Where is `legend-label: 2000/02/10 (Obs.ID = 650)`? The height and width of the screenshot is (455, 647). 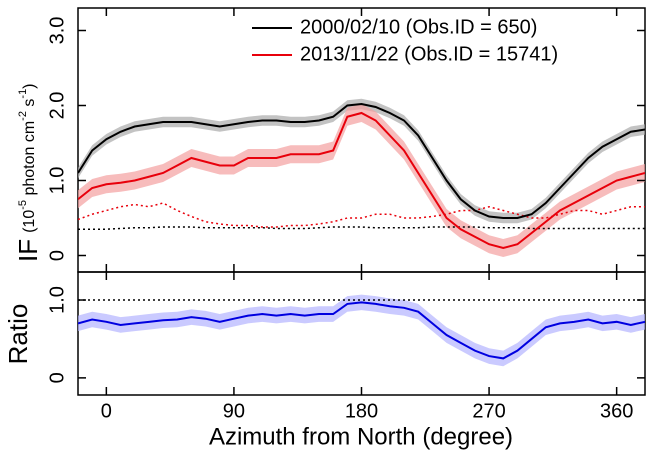 legend-label: 2000/02/10 (Obs.ID = 650) is located at coordinates (418, 27).